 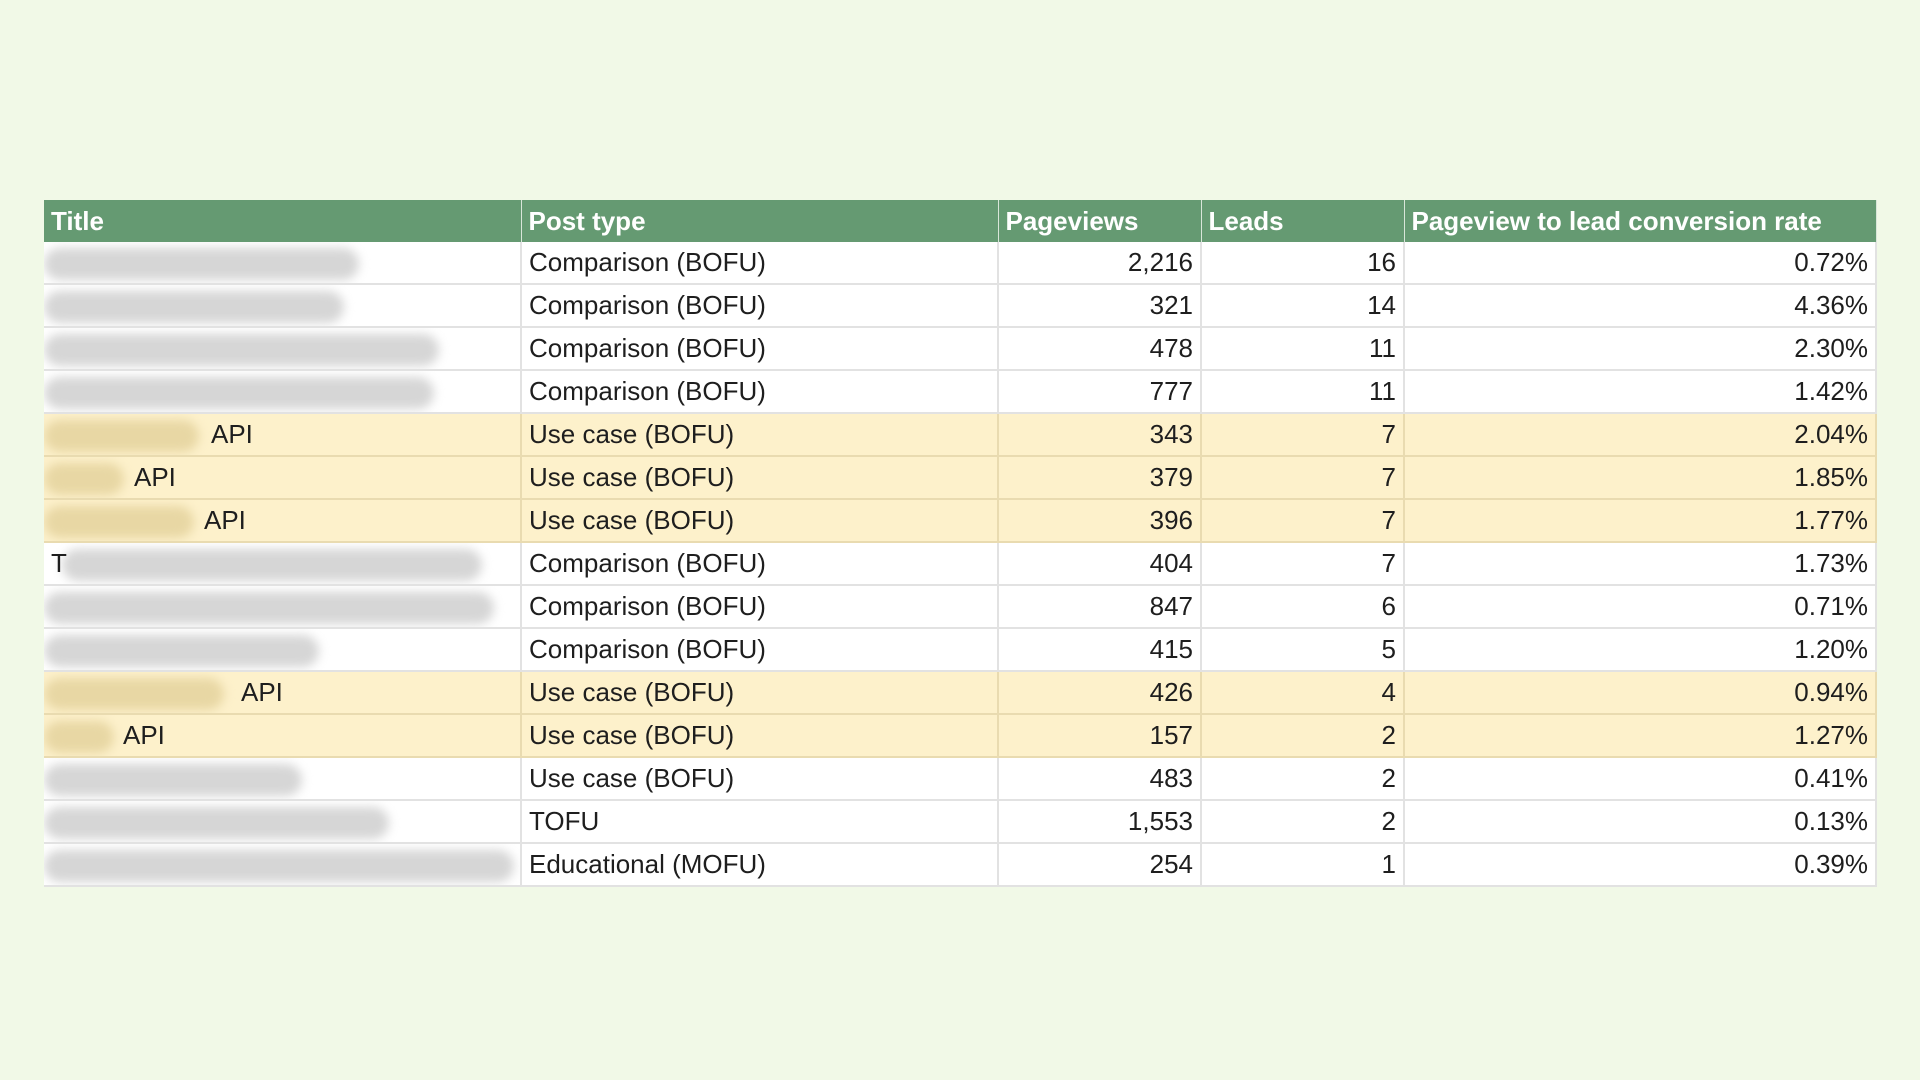 I want to click on cell-conversion-rate: 1.27%, so click(x=1640, y=736).